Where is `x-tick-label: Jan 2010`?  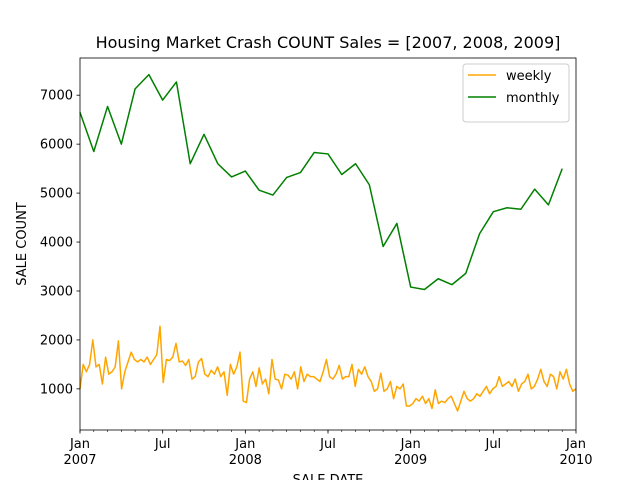
x-tick-label: Jan 2010 is located at coordinates (575, 452).